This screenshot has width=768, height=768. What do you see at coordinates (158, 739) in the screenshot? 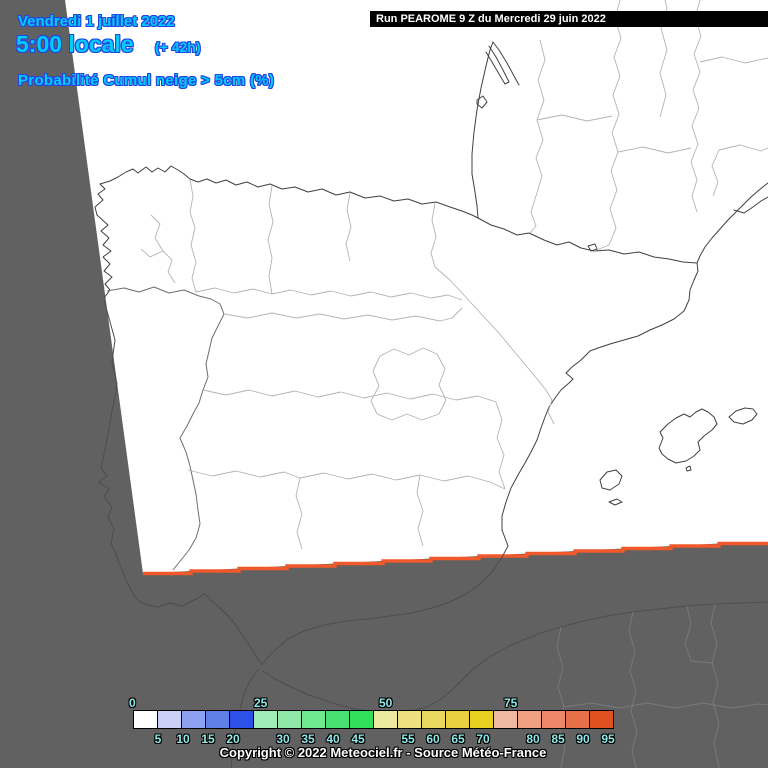
I see `scale-label-5: 5` at bounding box center [158, 739].